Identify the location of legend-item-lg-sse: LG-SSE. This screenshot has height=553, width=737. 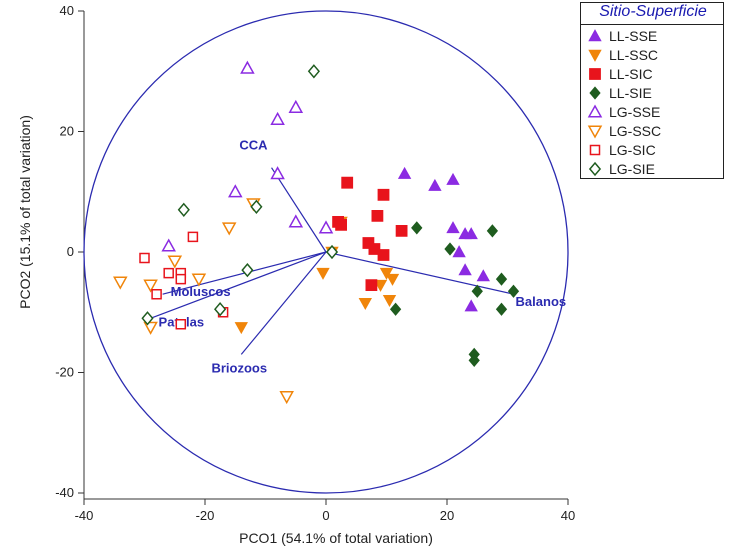
(623, 112).